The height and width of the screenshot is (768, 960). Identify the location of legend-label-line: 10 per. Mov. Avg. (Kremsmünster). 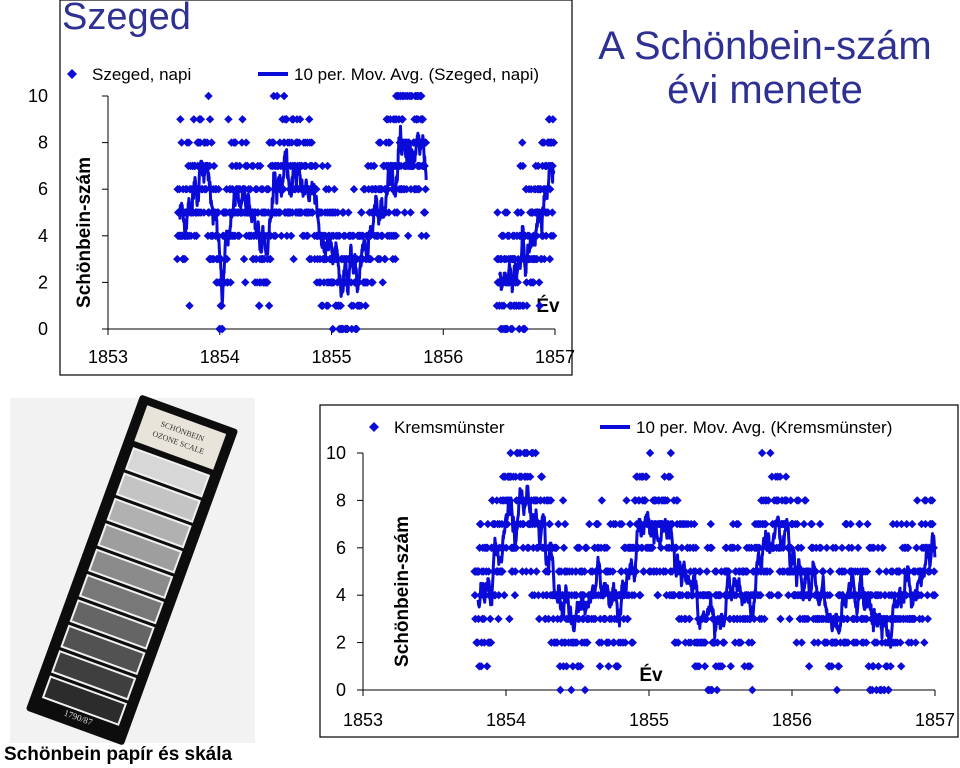
(764, 427).